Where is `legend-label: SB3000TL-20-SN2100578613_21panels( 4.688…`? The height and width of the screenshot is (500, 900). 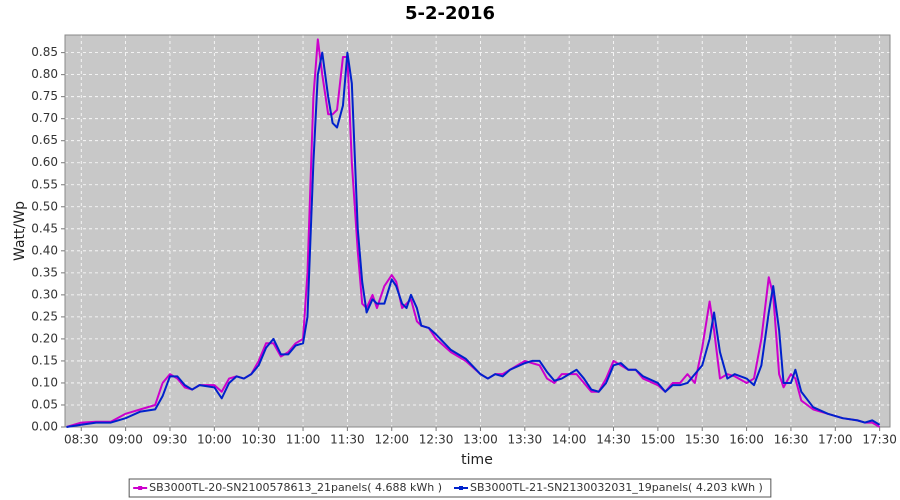
legend-label: SB3000TL-20-SN2100578613_21panels( 4.688… is located at coordinates (295, 487).